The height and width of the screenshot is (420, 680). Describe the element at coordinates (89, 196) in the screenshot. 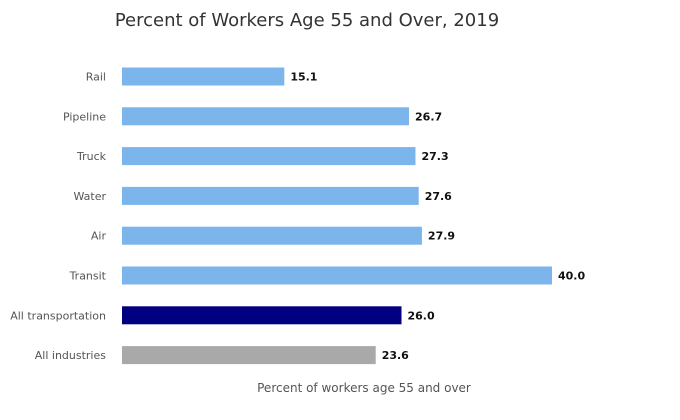

I see `category-label-water: Water` at that location.